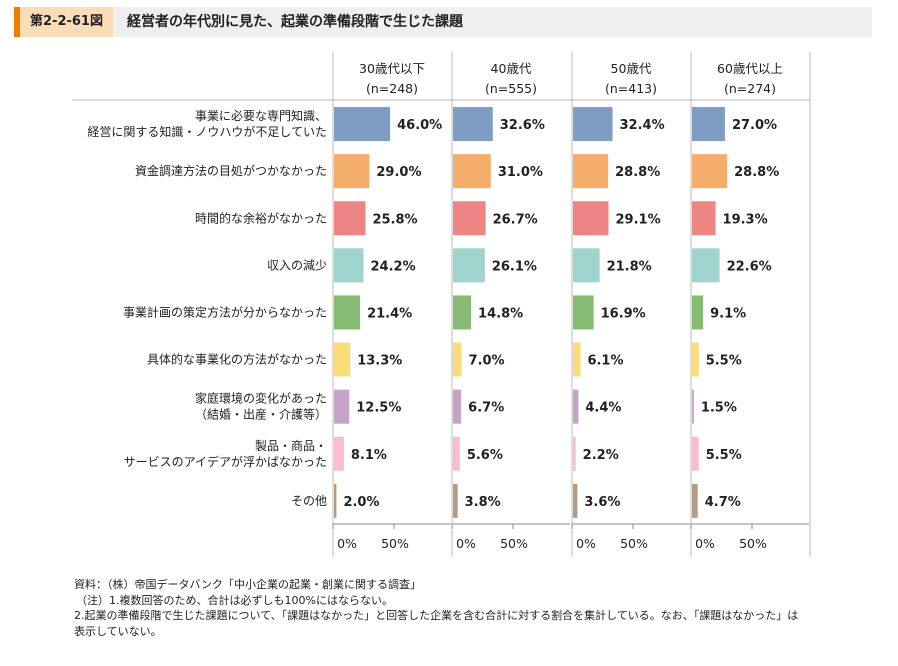 The height and width of the screenshot is (666, 898). Describe the element at coordinates (514, 266) in the screenshot. I see `data-label: 26.1%` at that location.